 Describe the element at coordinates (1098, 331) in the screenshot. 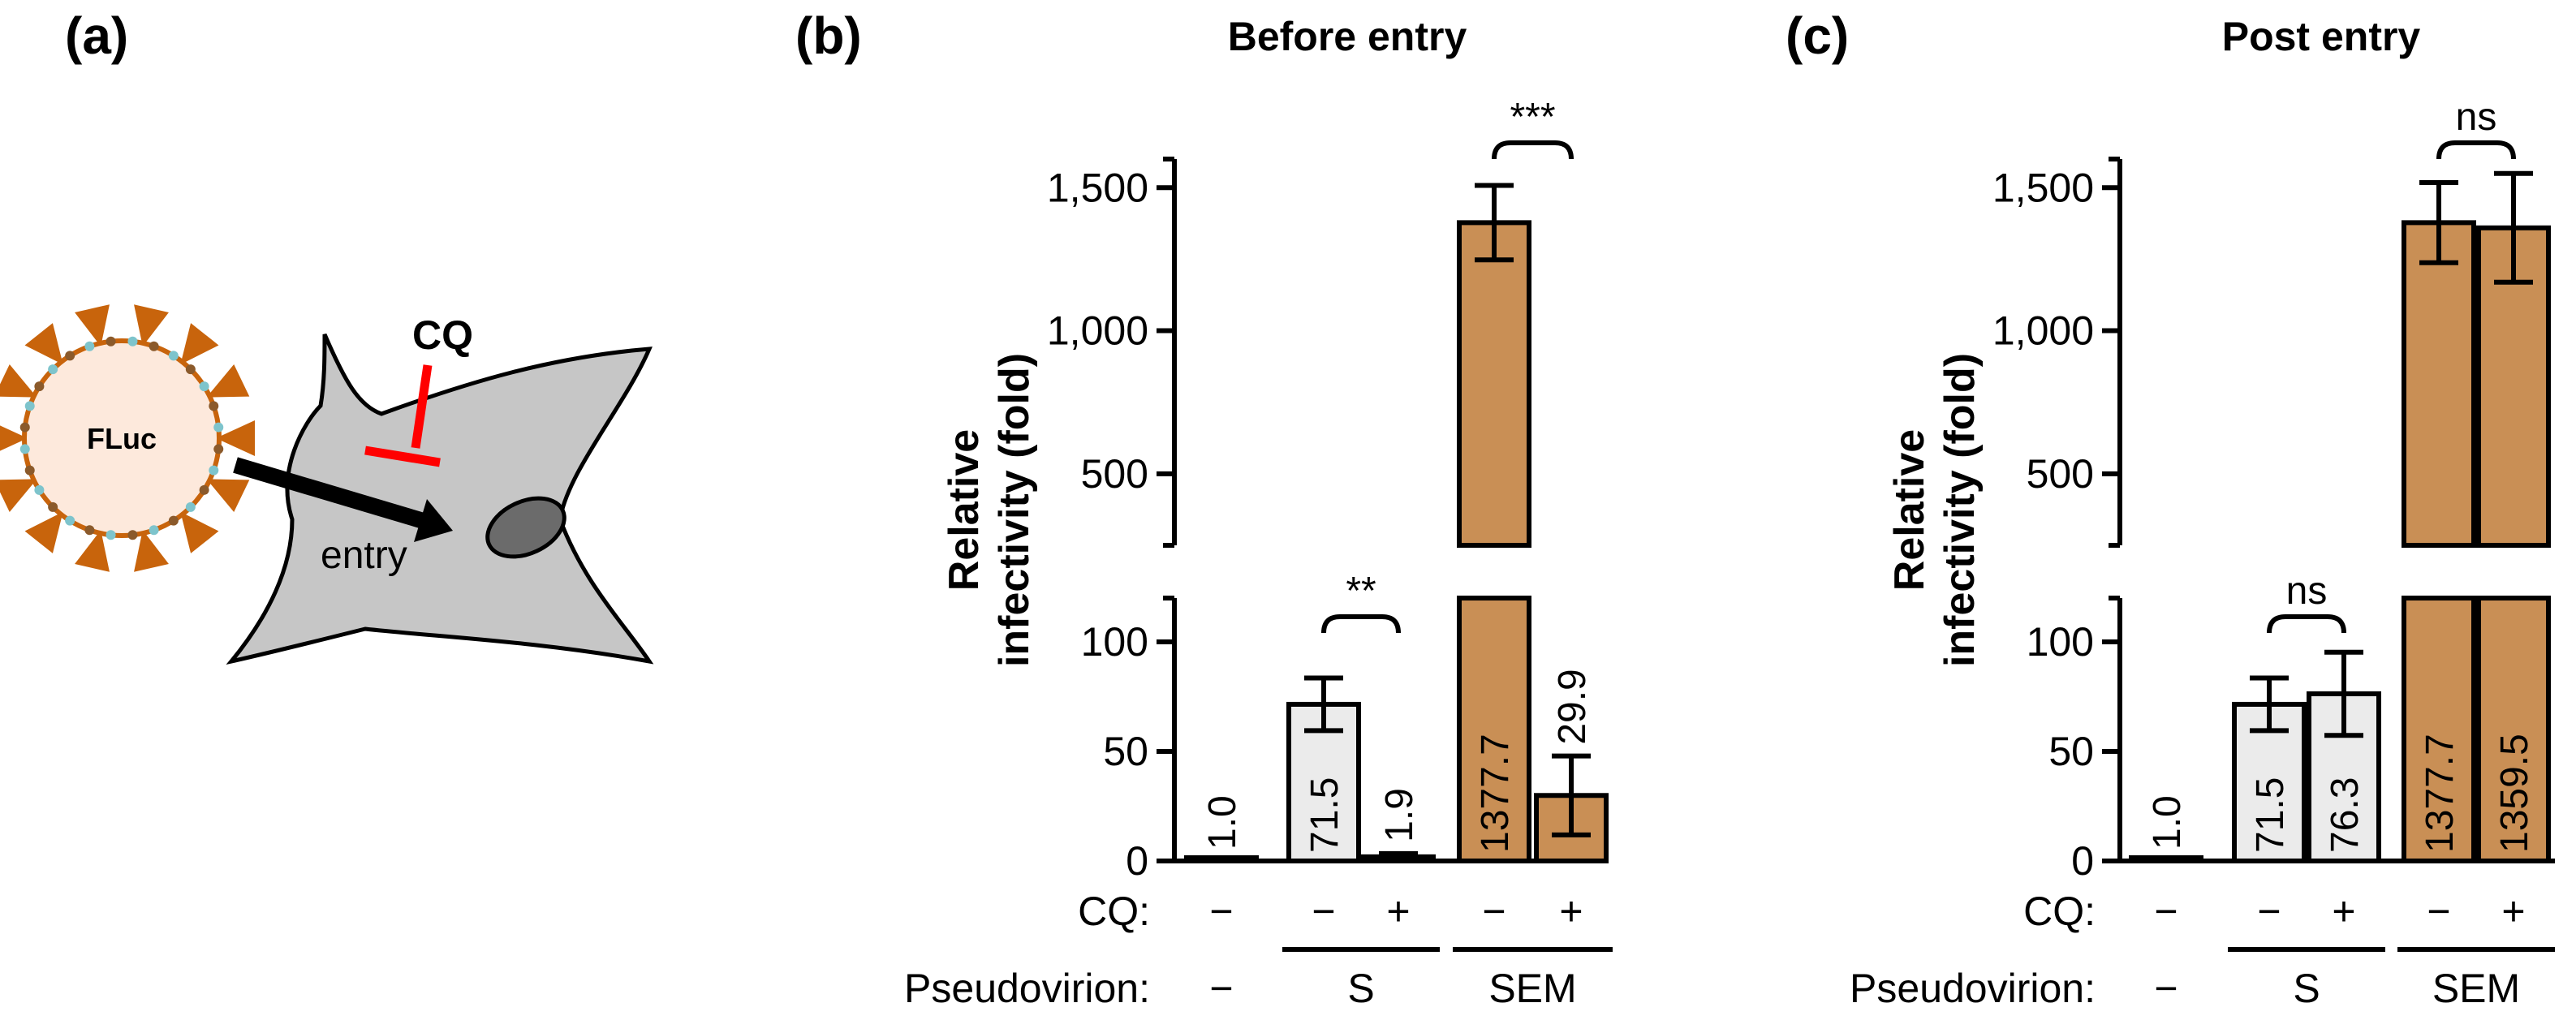

I see `y-tick-label: 1,000` at that location.